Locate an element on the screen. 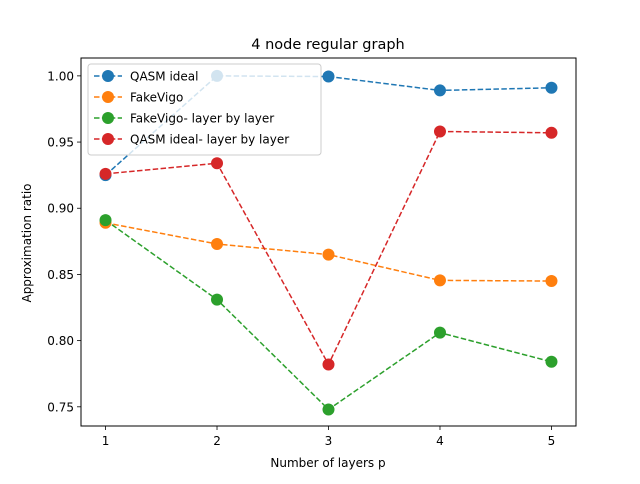 This screenshot has width=640, height=484. y-tick-label: 0.85 is located at coordinates (60, 275).